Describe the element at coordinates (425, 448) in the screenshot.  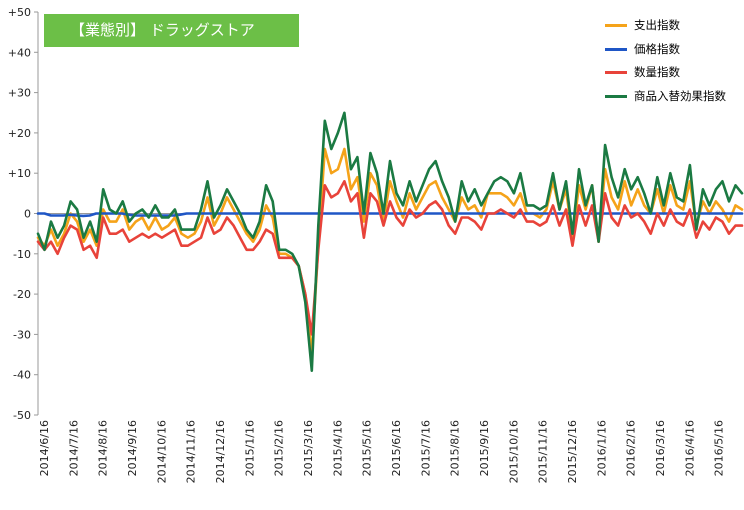
I see `x-tick-label: 2015/7/16` at that location.